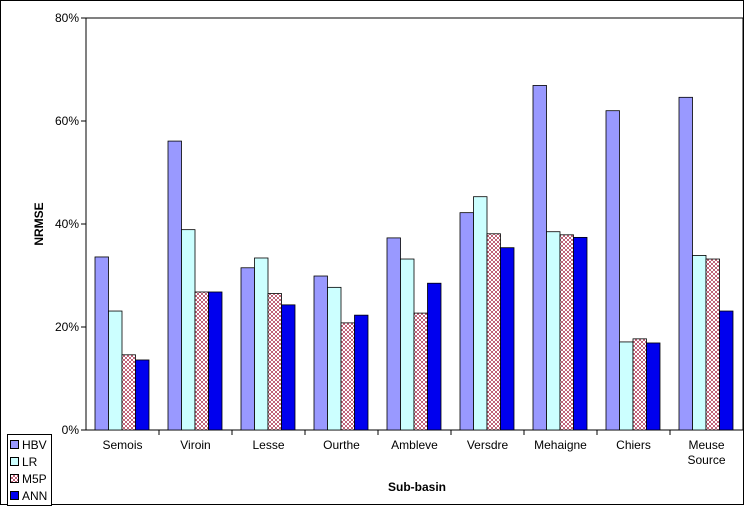  Describe the element at coordinates (268, 445) in the screenshot. I see `x-tick-label: Lesse` at that location.